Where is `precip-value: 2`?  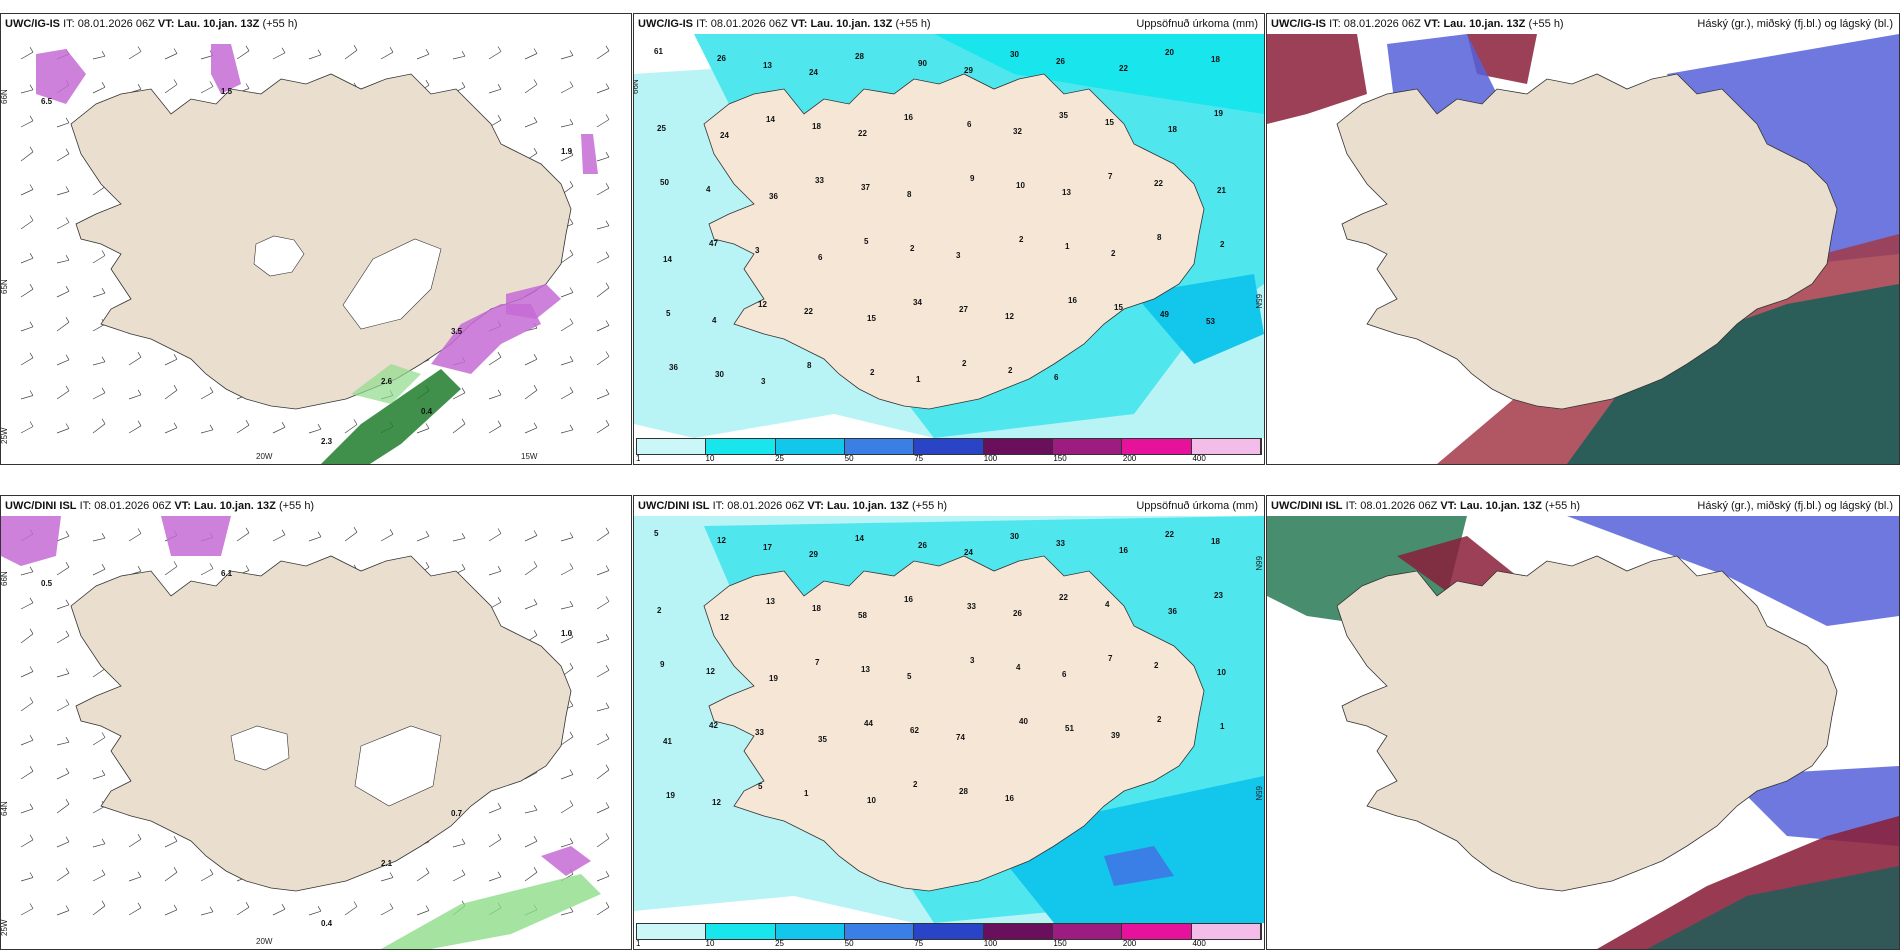 precip-value: 2 is located at coordinates (912, 248).